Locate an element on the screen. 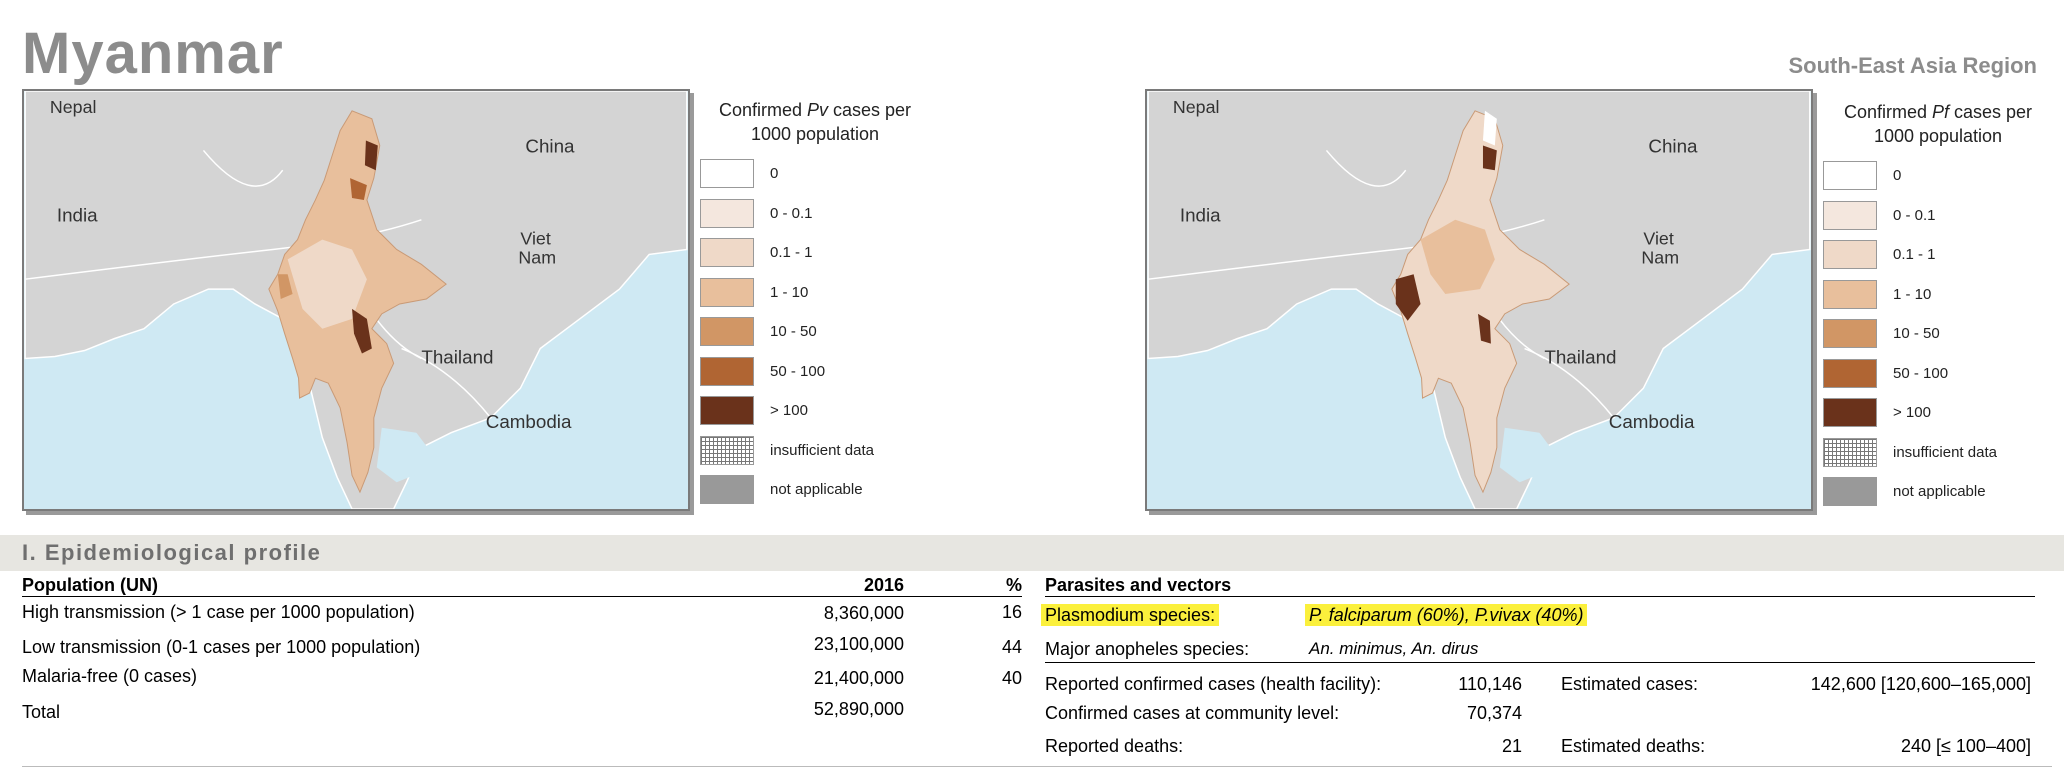 This screenshot has height=768, width=2064. population-year: 2016 is located at coordinates (883, 585).